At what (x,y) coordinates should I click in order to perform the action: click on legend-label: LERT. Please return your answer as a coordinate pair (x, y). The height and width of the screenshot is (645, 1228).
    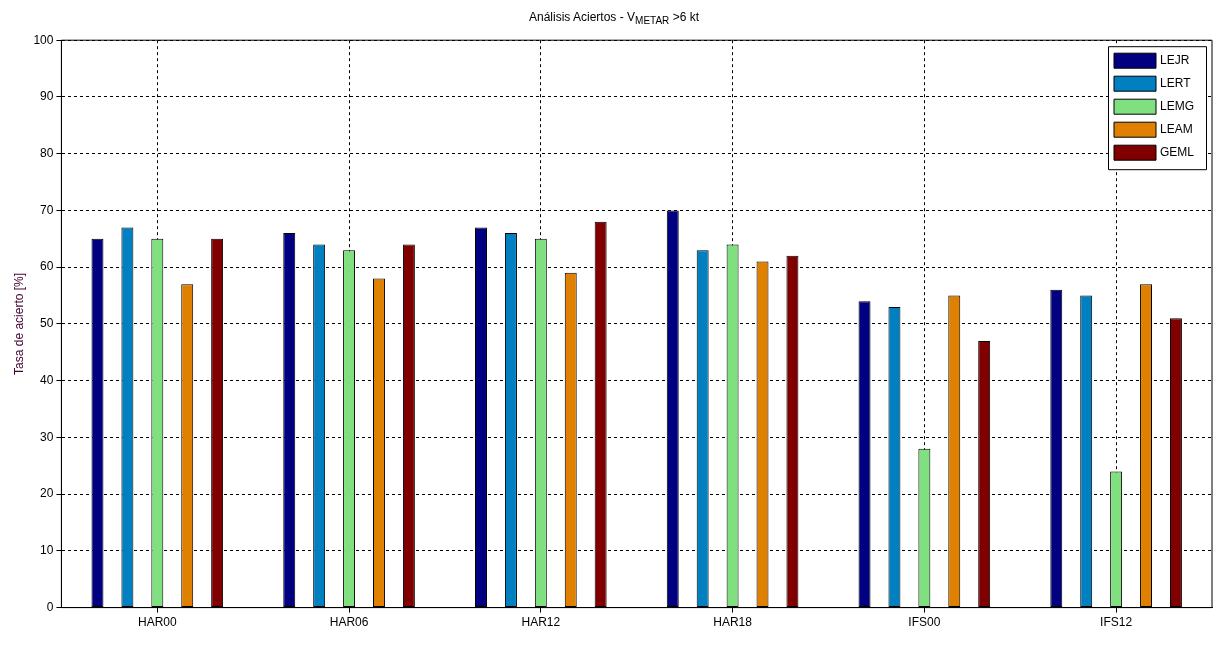
    Looking at the image, I should click on (1176, 83).